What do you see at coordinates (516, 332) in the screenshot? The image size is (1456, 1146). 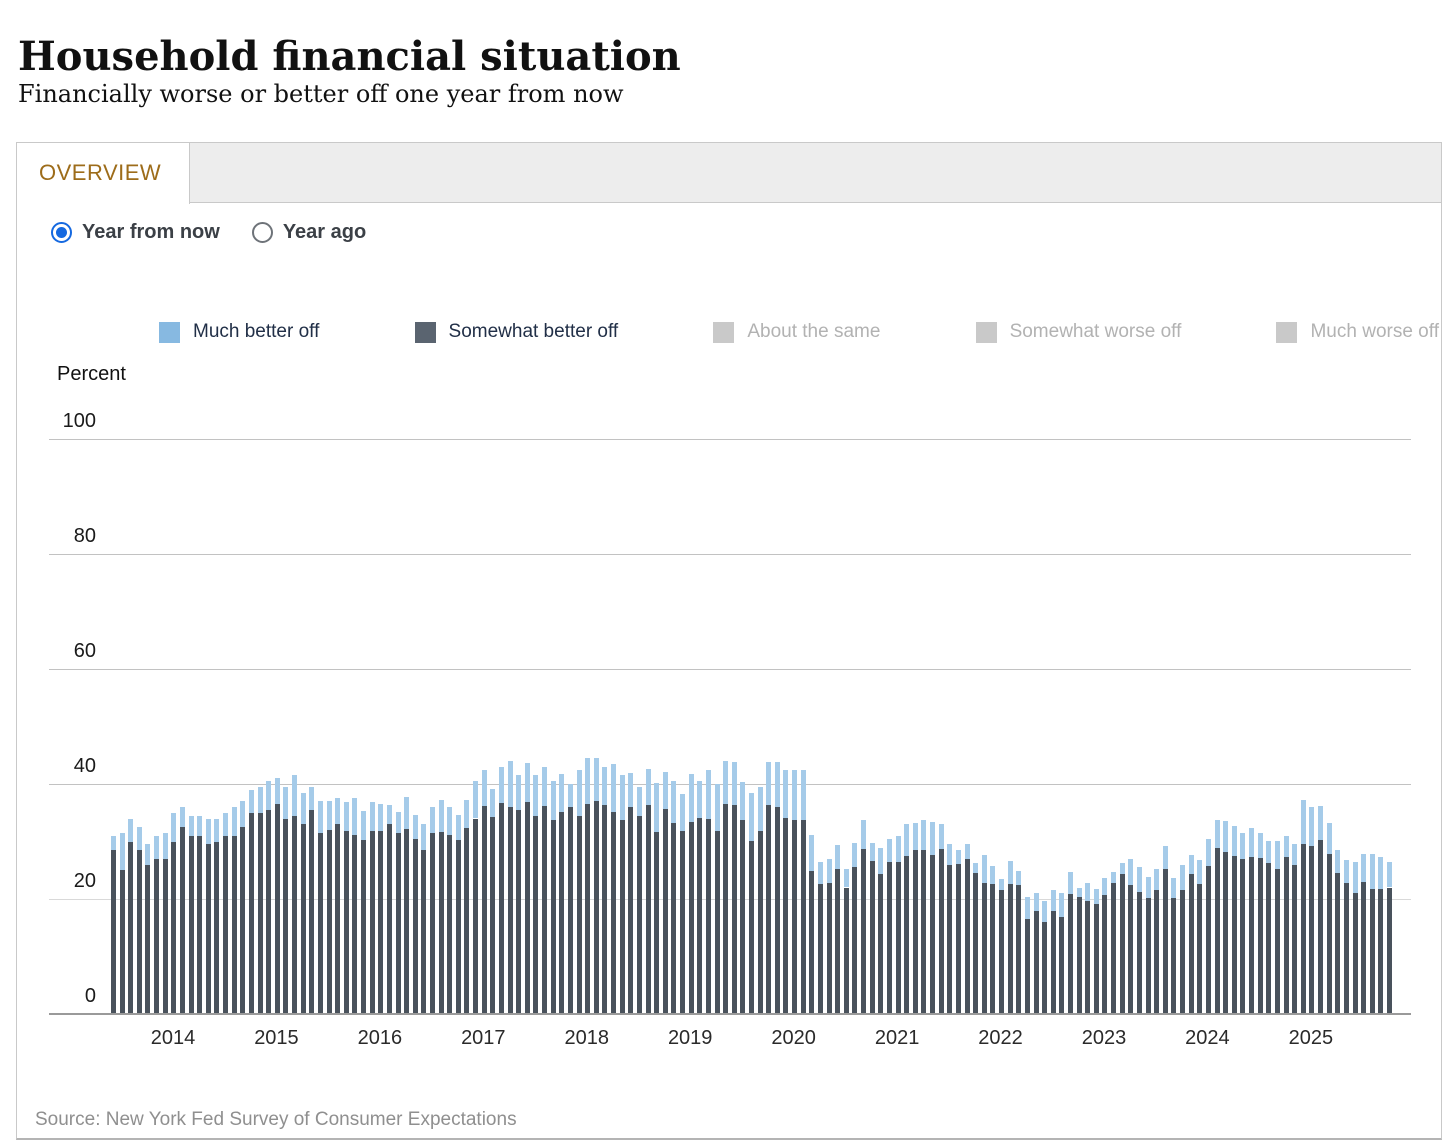 I see `legend-item-somewhat-better-off: Somewhat better off` at bounding box center [516, 332].